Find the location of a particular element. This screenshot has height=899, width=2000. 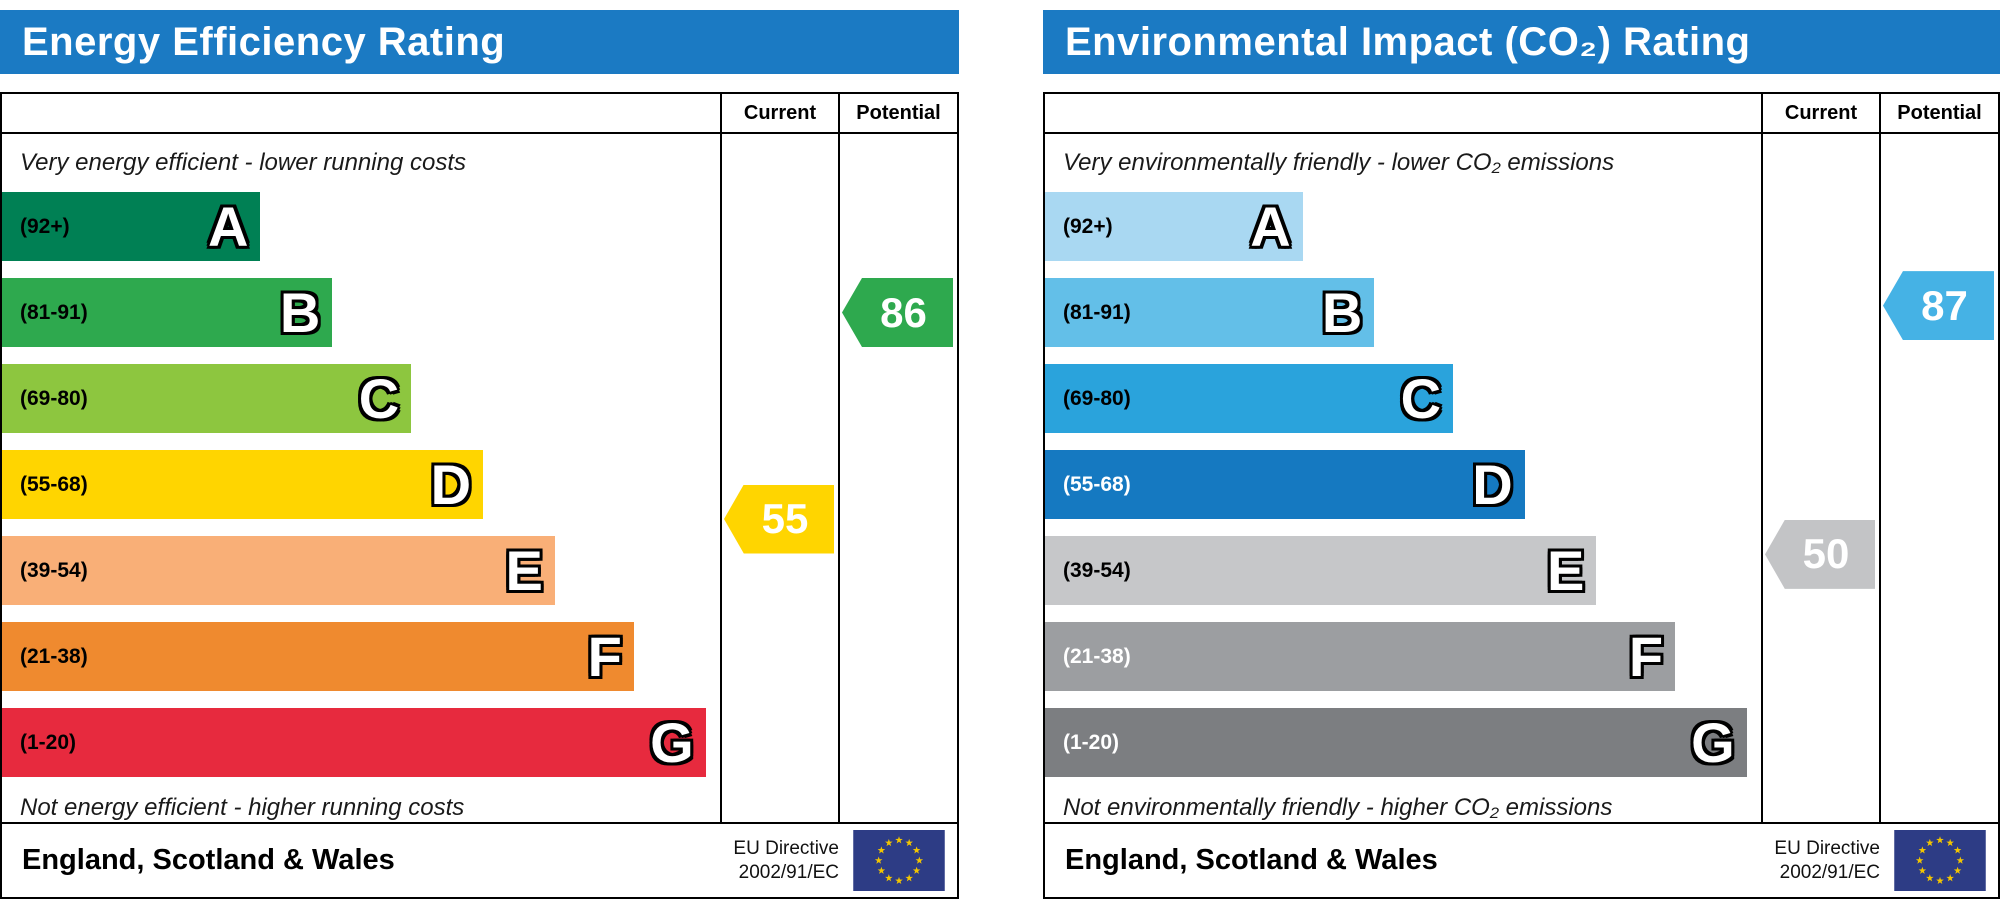

potential-column: 87 is located at coordinates (1939, 478).